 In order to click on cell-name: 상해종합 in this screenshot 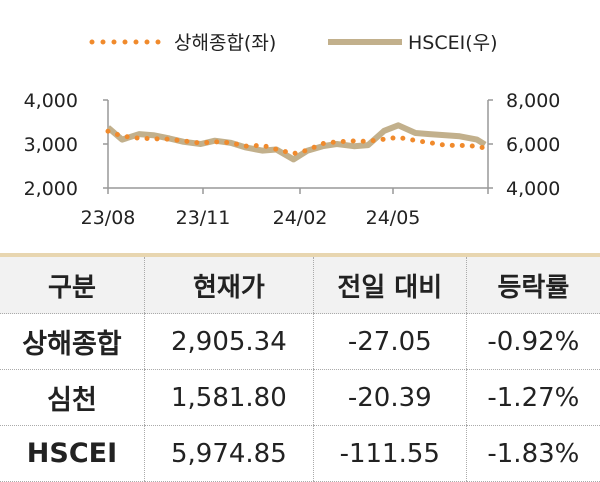, I will do `click(72, 341)`.